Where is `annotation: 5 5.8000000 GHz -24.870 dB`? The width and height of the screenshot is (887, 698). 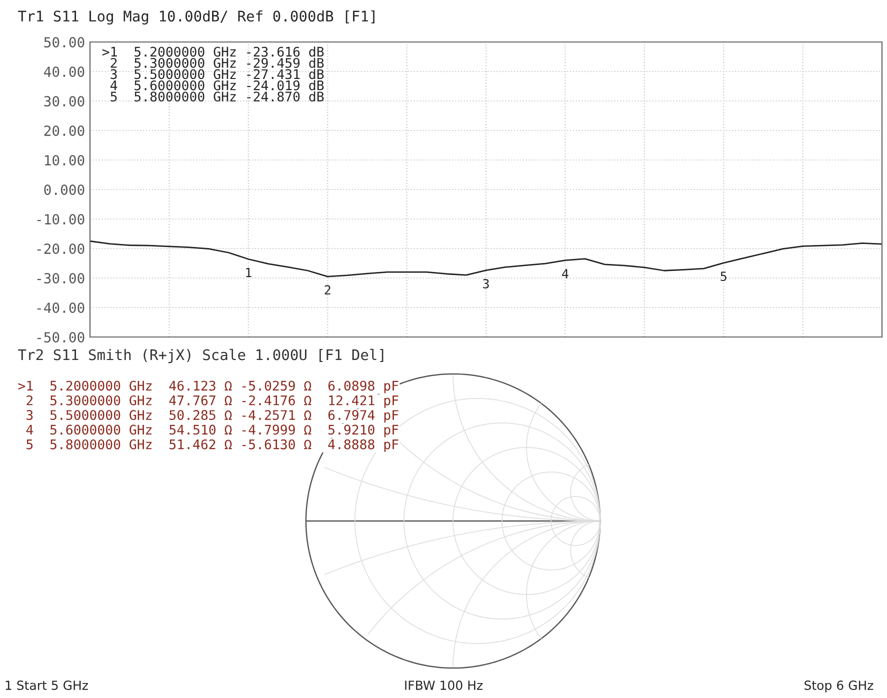
annotation: 5 5.8000000 GHz -24.870 dB is located at coordinates (217, 96).